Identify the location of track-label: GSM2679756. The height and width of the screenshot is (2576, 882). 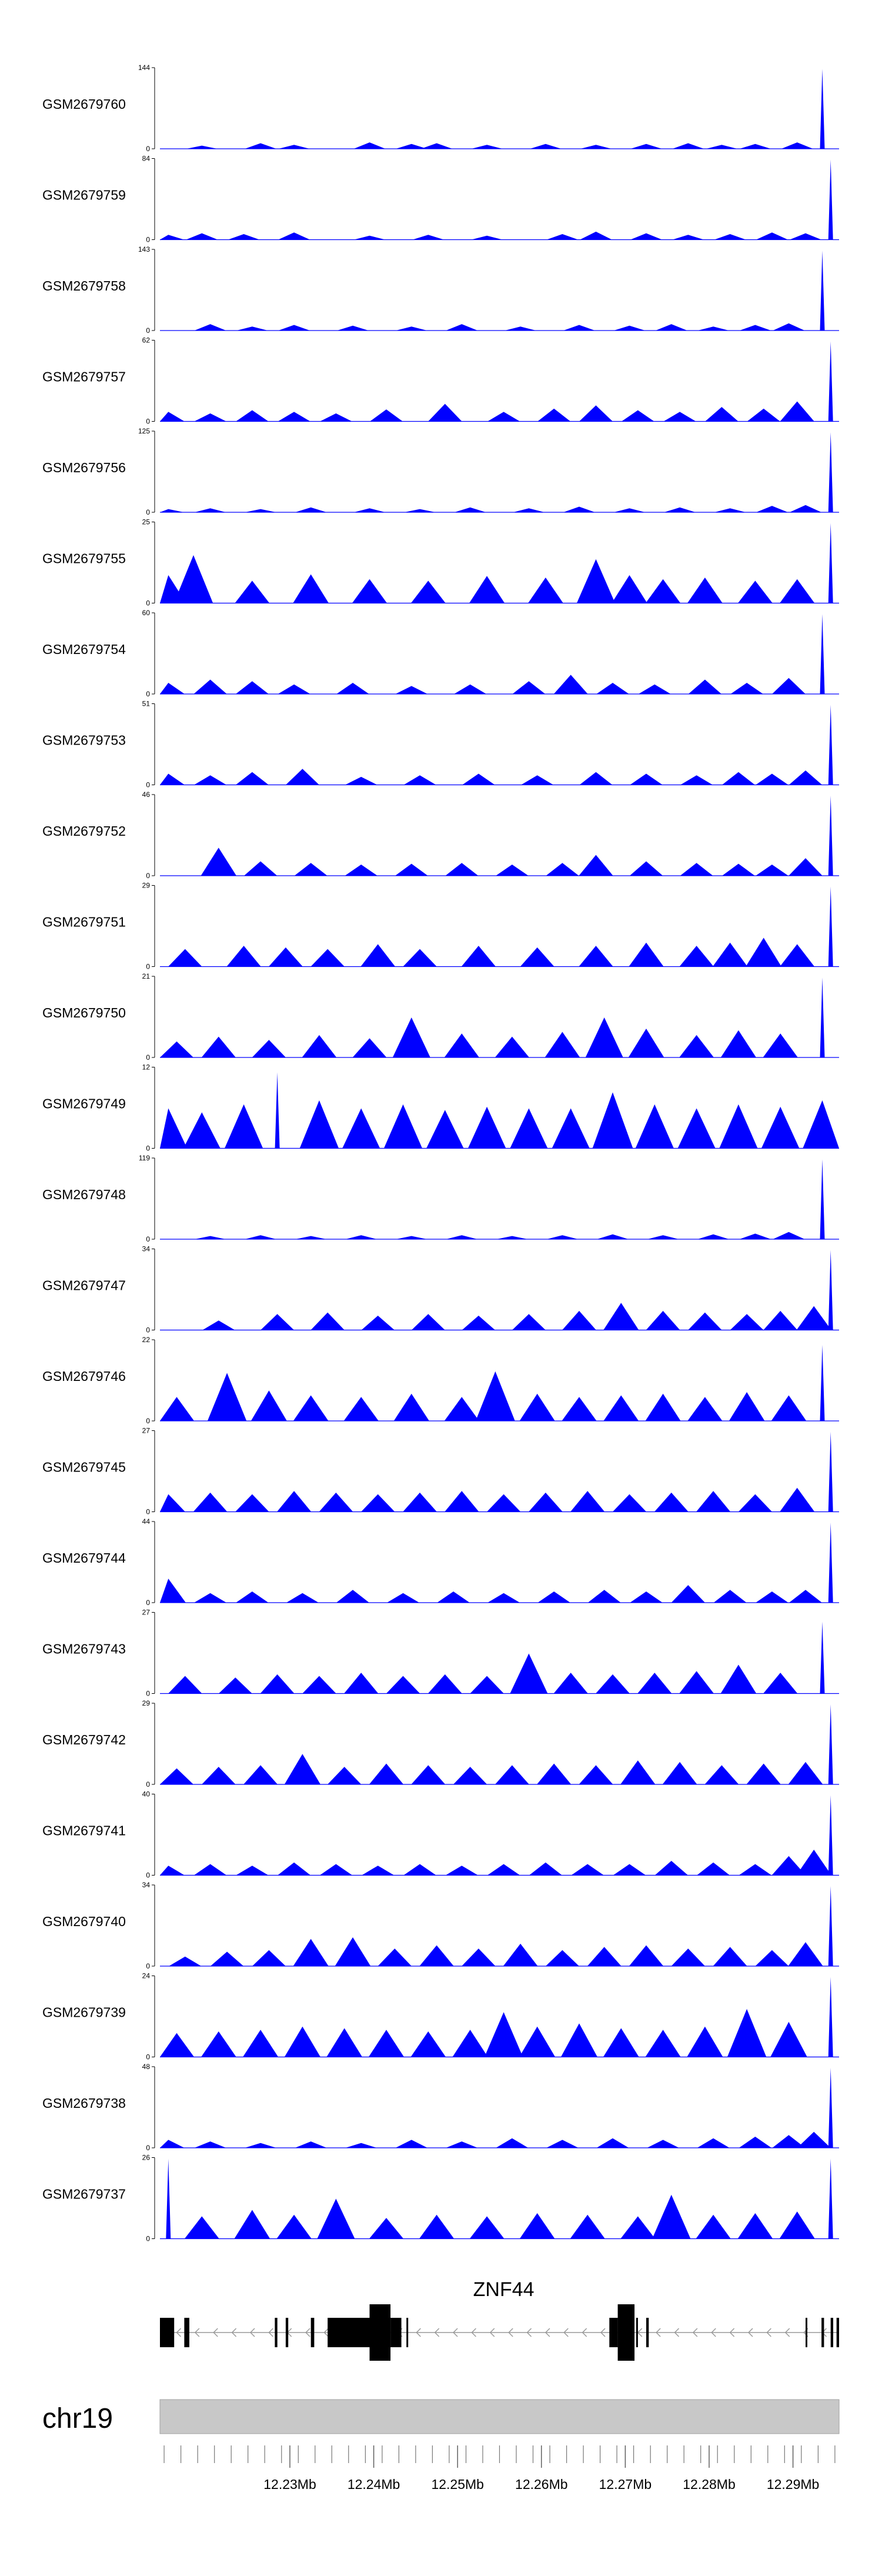
(84, 467).